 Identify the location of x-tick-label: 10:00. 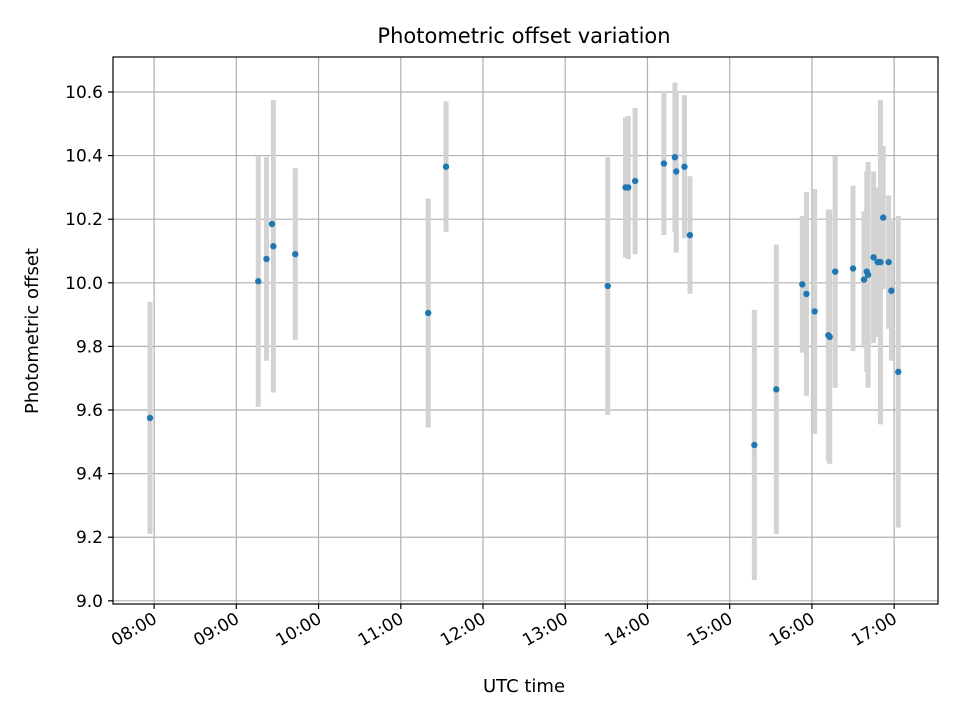
(299, 630).